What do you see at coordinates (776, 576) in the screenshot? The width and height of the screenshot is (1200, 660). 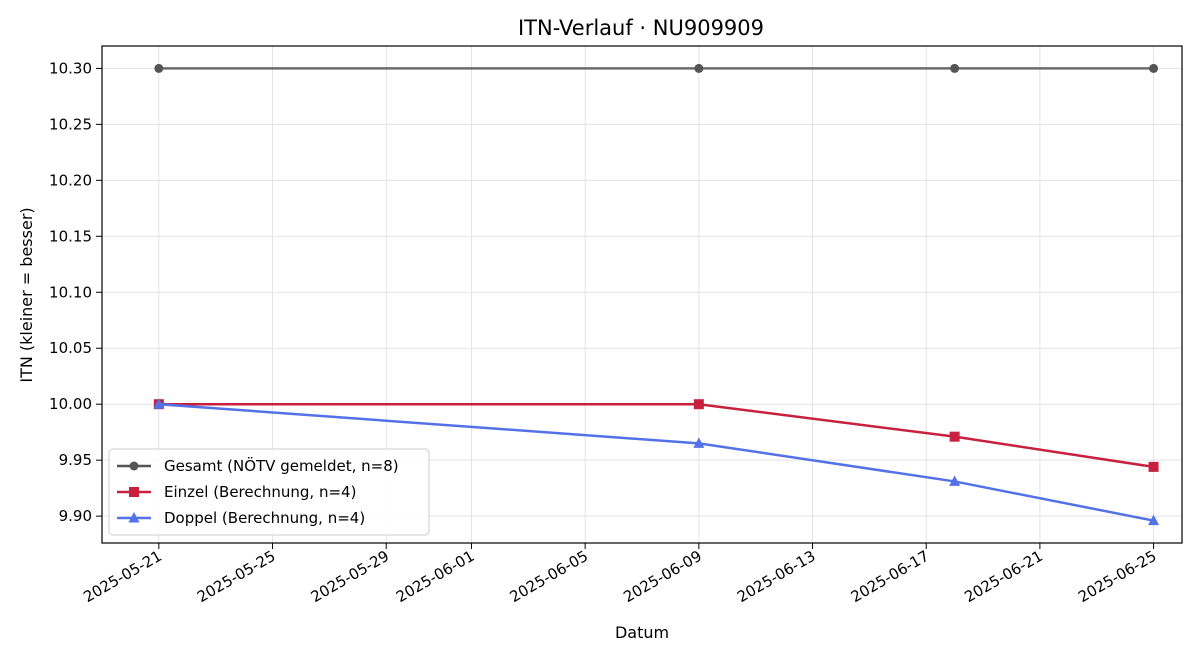 I see `x-tick-label: 2025-06-13` at bounding box center [776, 576].